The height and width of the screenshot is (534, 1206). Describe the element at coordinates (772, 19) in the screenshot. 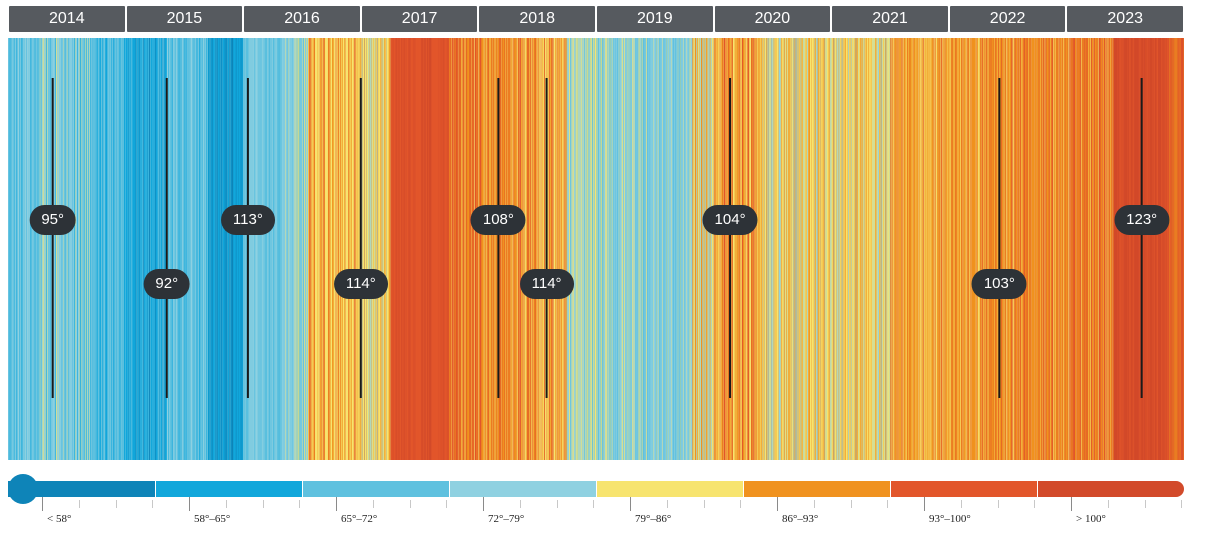

I see `year-label-2020: 2020` at that location.